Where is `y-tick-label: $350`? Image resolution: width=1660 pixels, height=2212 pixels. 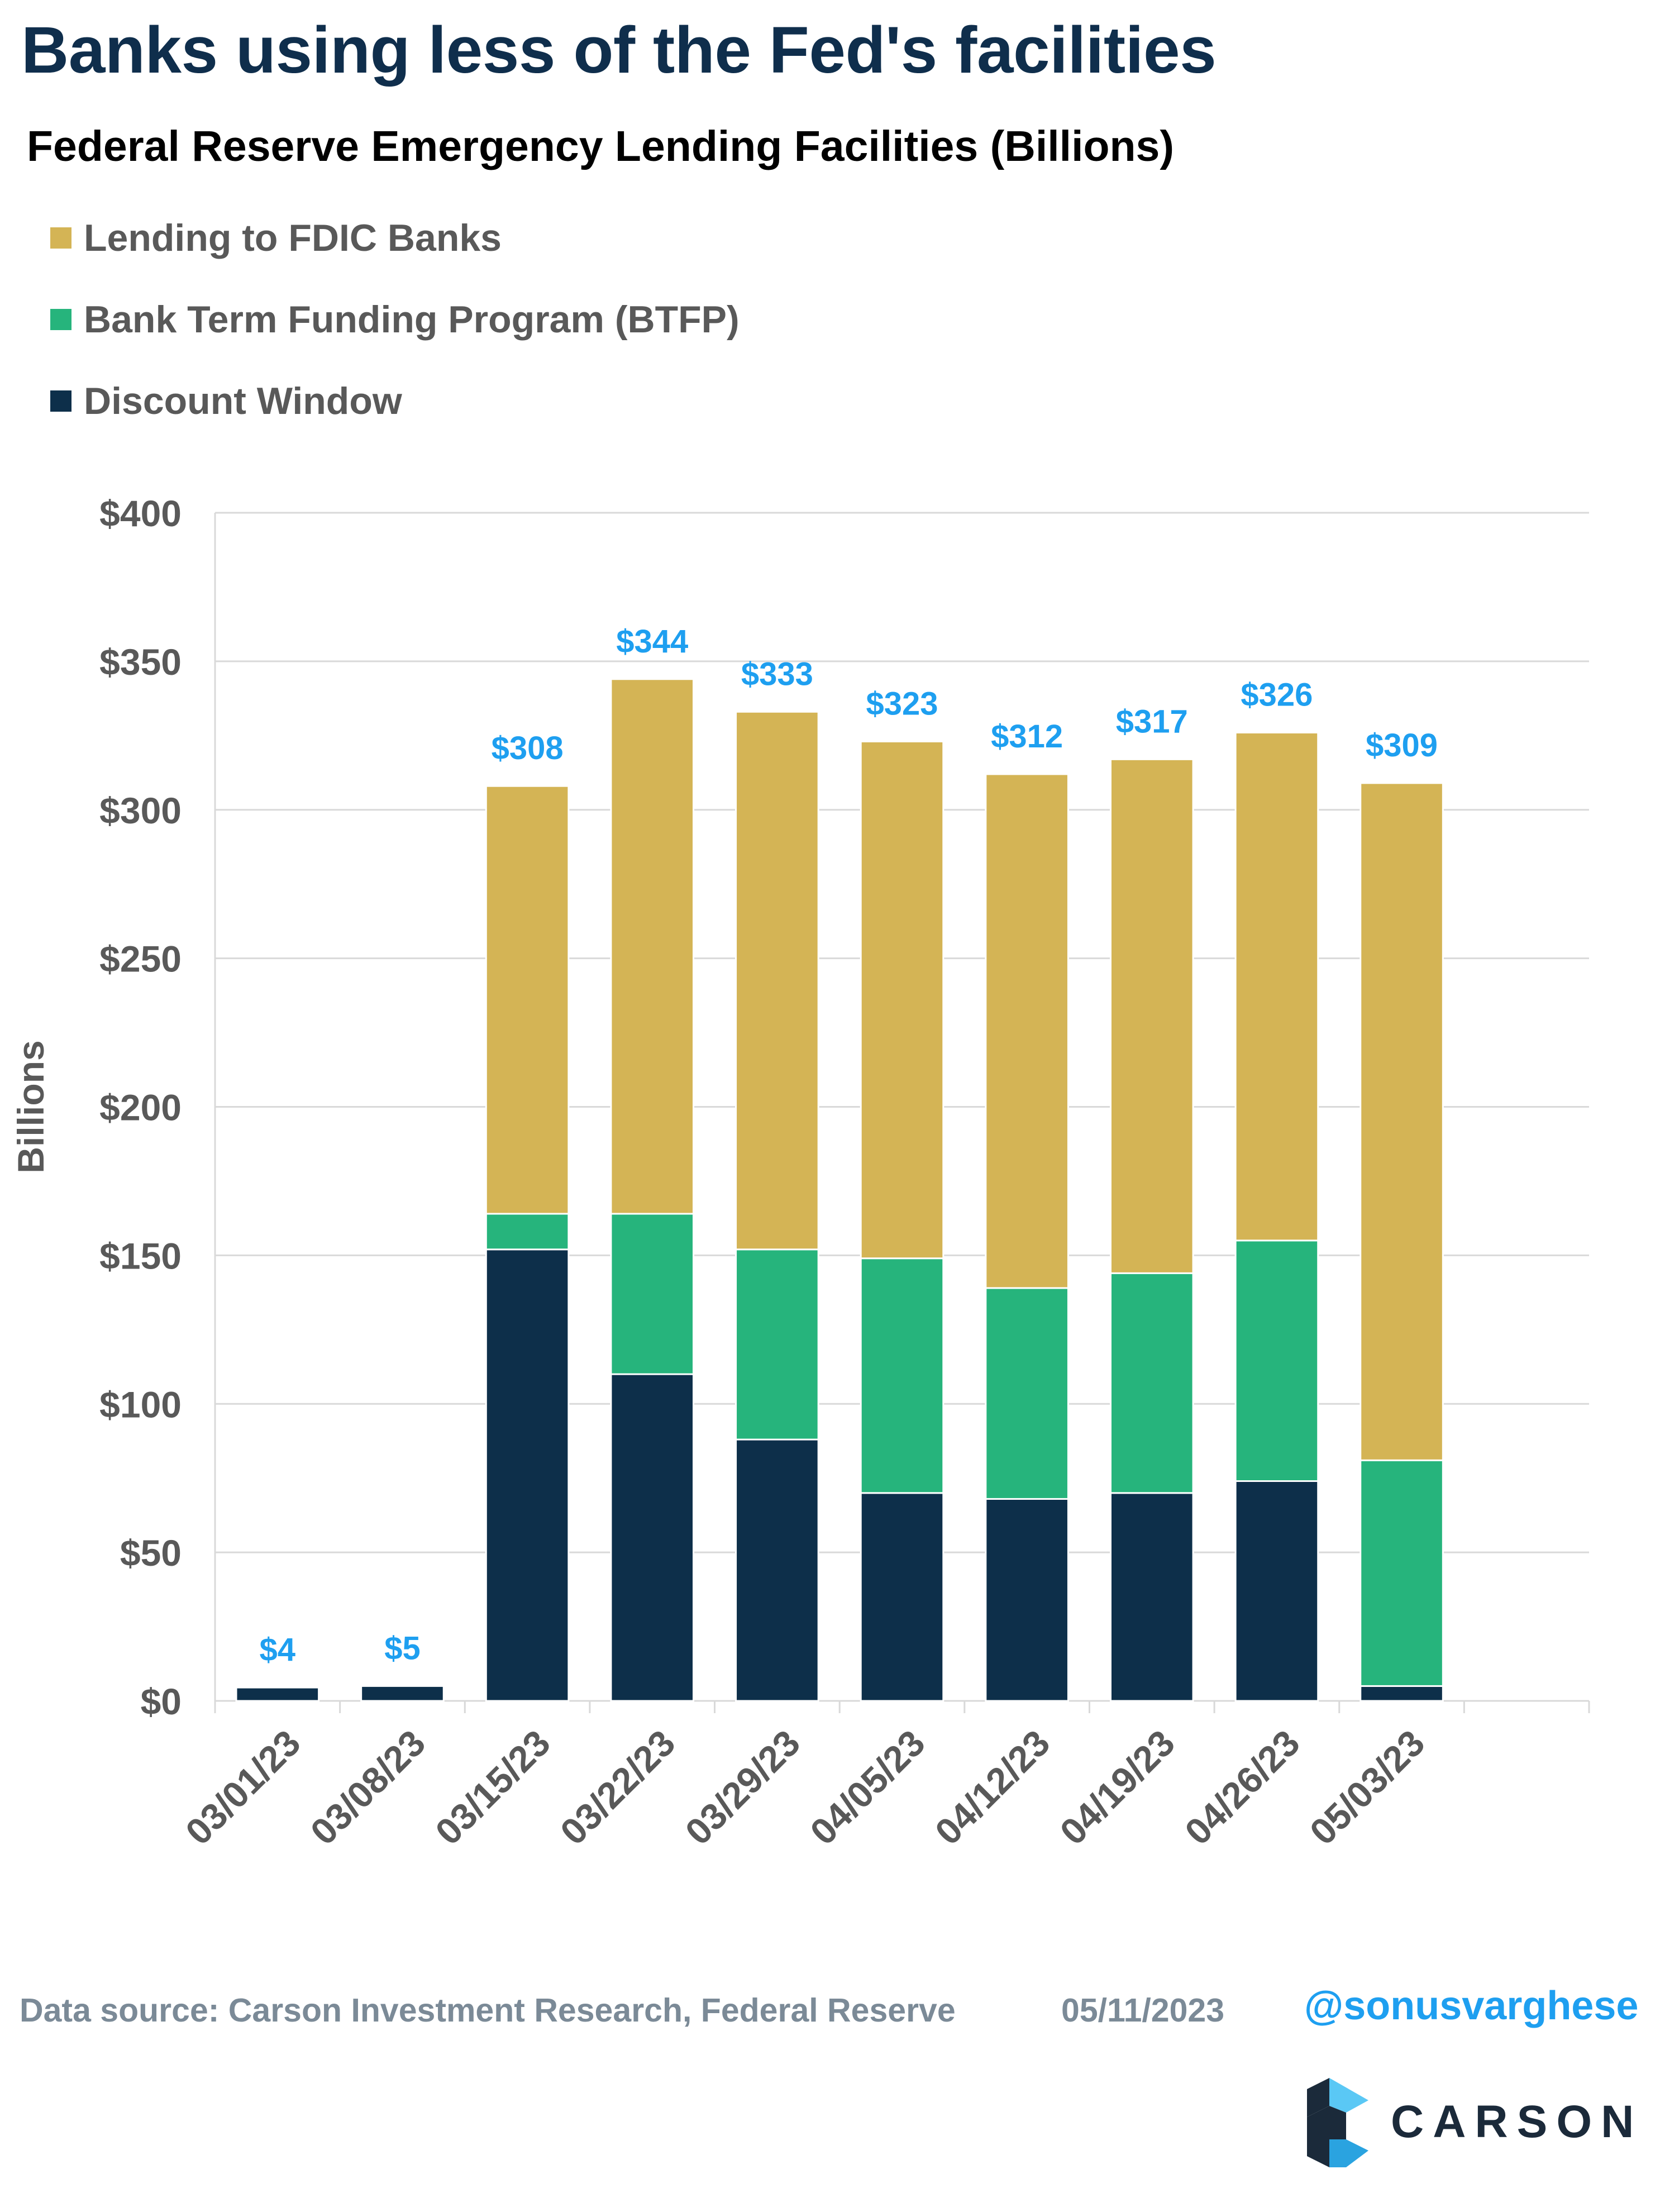 y-tick-label: $350 is located at coordinates (140, 662).